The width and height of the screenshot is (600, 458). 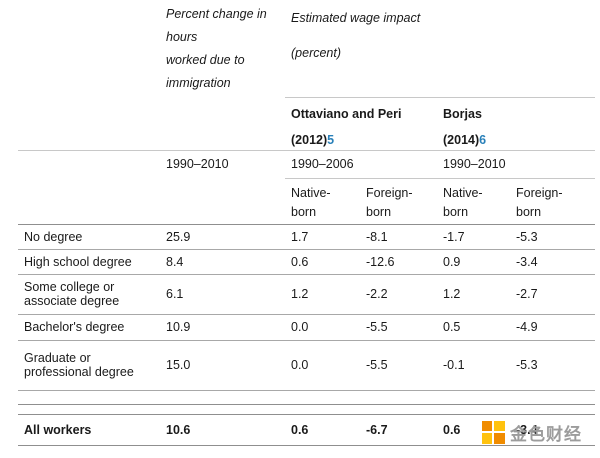 What do you see at coordinates (89, 237) in the screenshot?
I see `row-label: No degree` at bounding box center [89, 237].